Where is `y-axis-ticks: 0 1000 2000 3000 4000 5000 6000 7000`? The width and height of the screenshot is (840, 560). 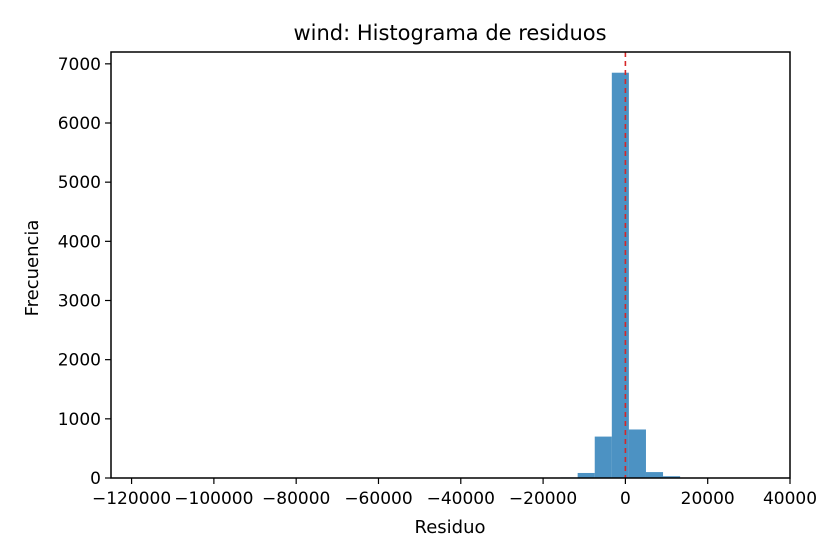 y-axis-ticks: 0 1000 2000 3000 4000 5000 6000 7000 is located at coordinates (84, 272).